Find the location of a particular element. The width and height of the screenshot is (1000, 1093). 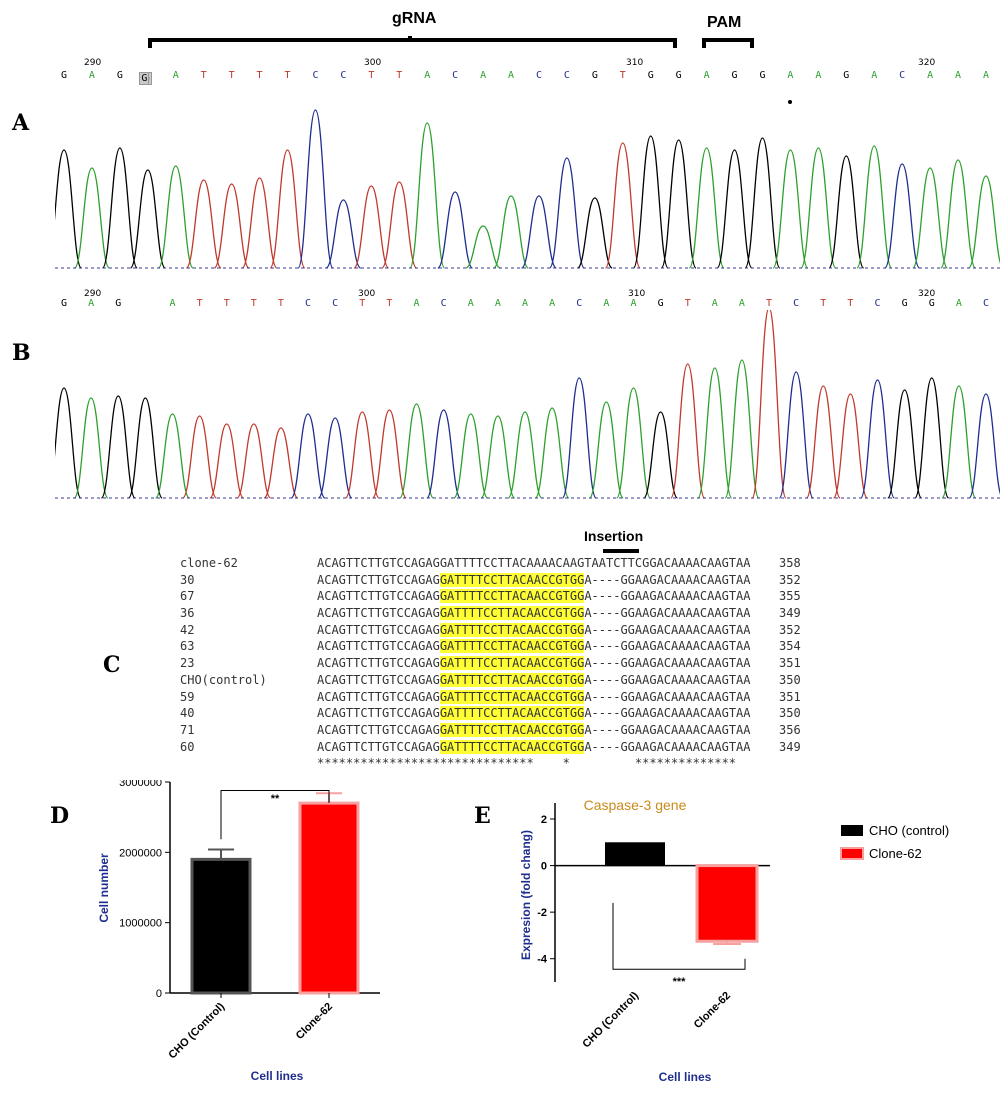

trace-a-base-18: C is located at coordinates (566, 75).